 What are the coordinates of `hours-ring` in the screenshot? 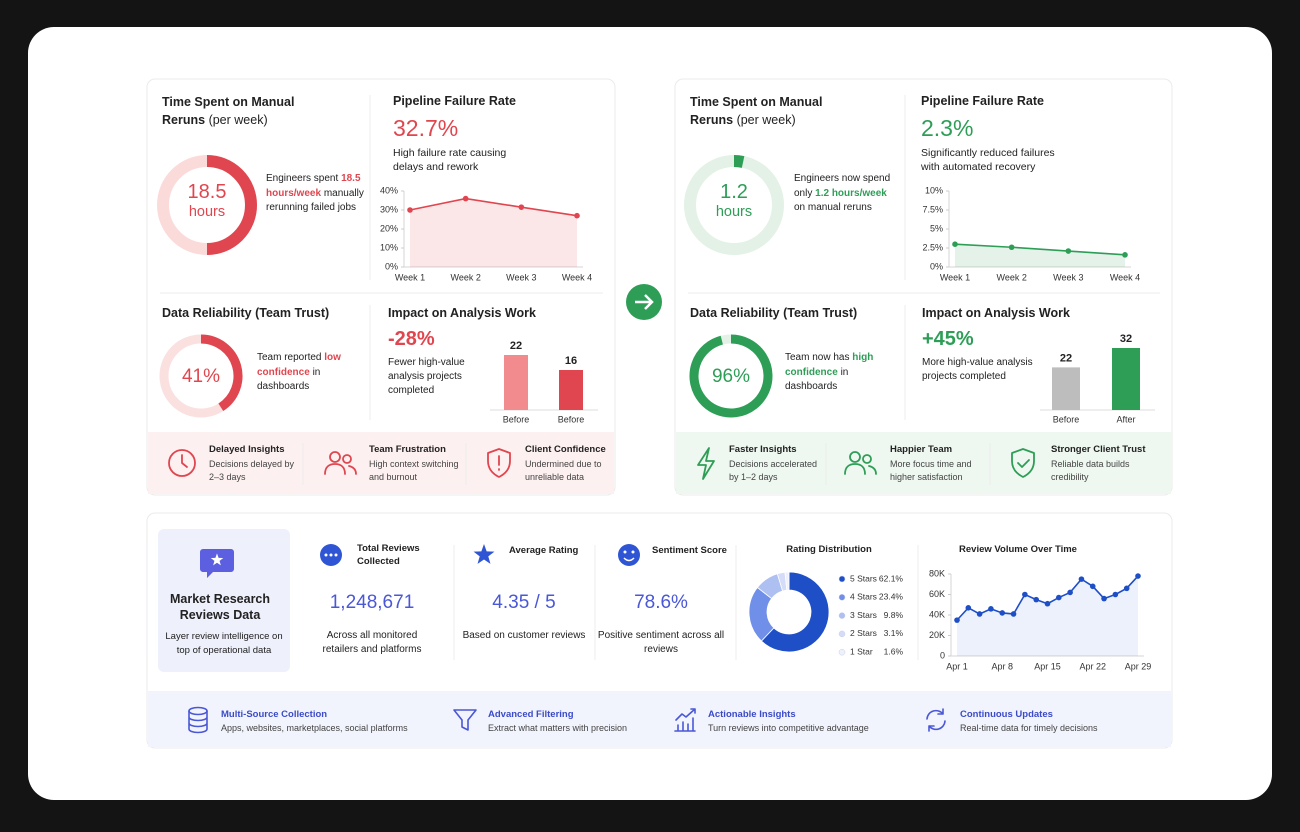 It's located at (470, 205).